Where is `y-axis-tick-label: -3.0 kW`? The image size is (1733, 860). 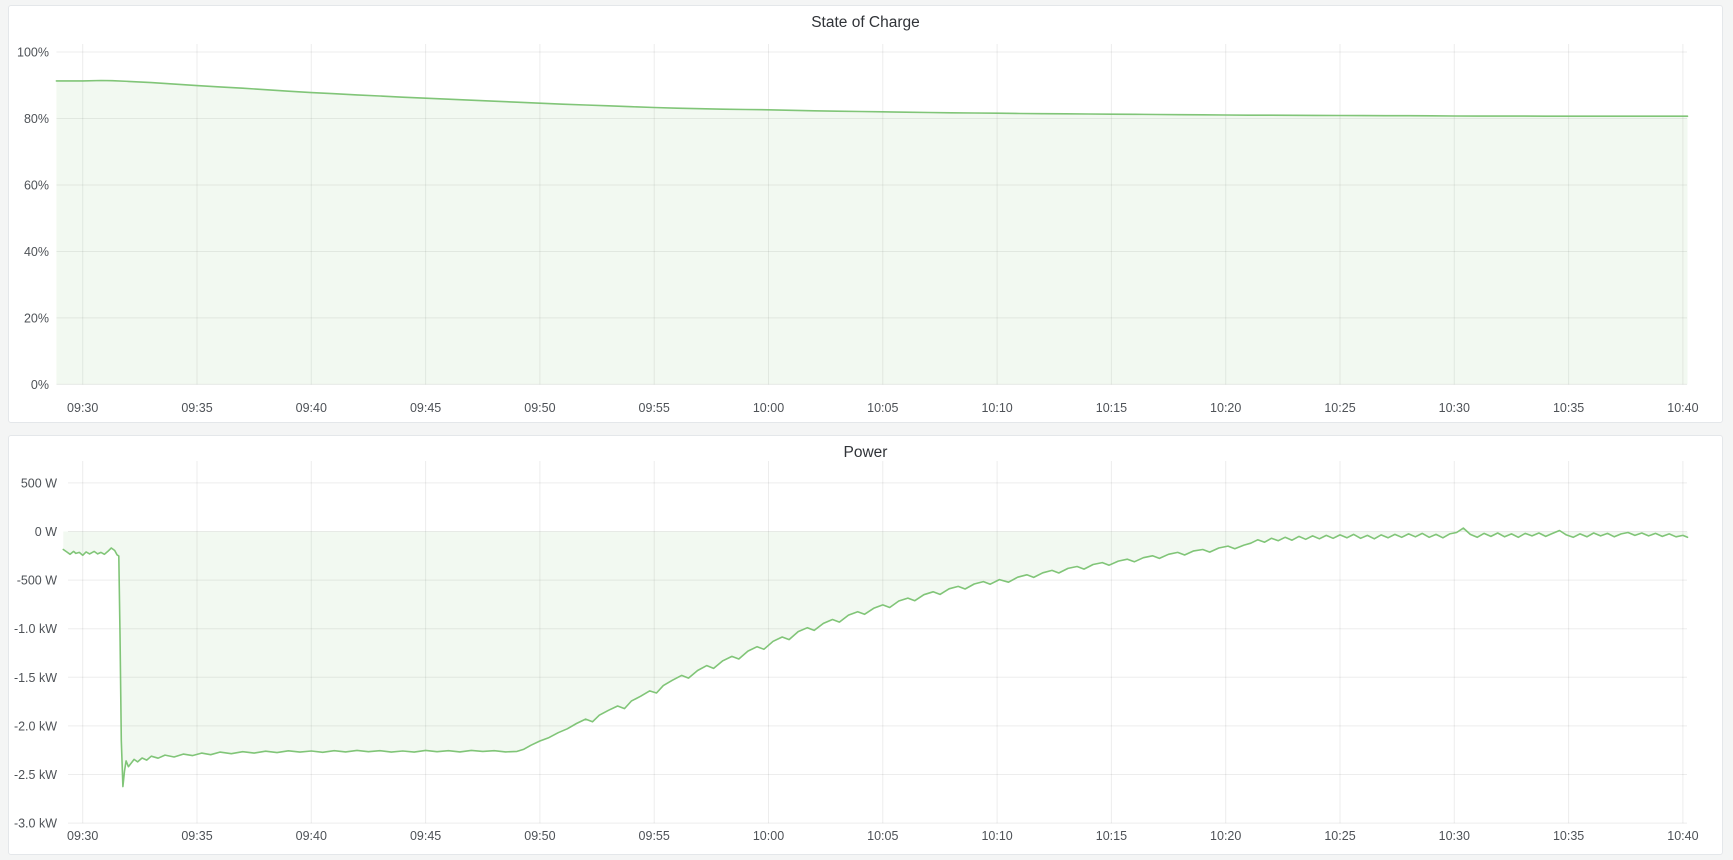 y-axis-tick-label: -3.0 kW is located at coordinates (35, 824).